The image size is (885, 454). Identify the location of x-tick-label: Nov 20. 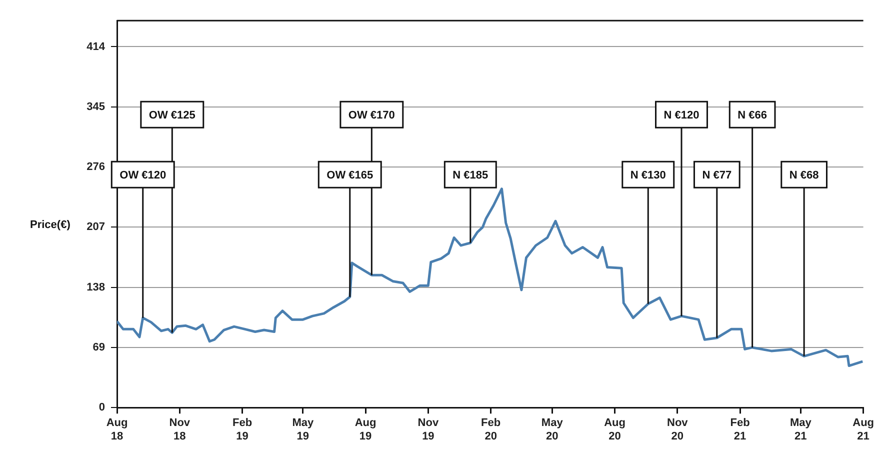
(678, 429).